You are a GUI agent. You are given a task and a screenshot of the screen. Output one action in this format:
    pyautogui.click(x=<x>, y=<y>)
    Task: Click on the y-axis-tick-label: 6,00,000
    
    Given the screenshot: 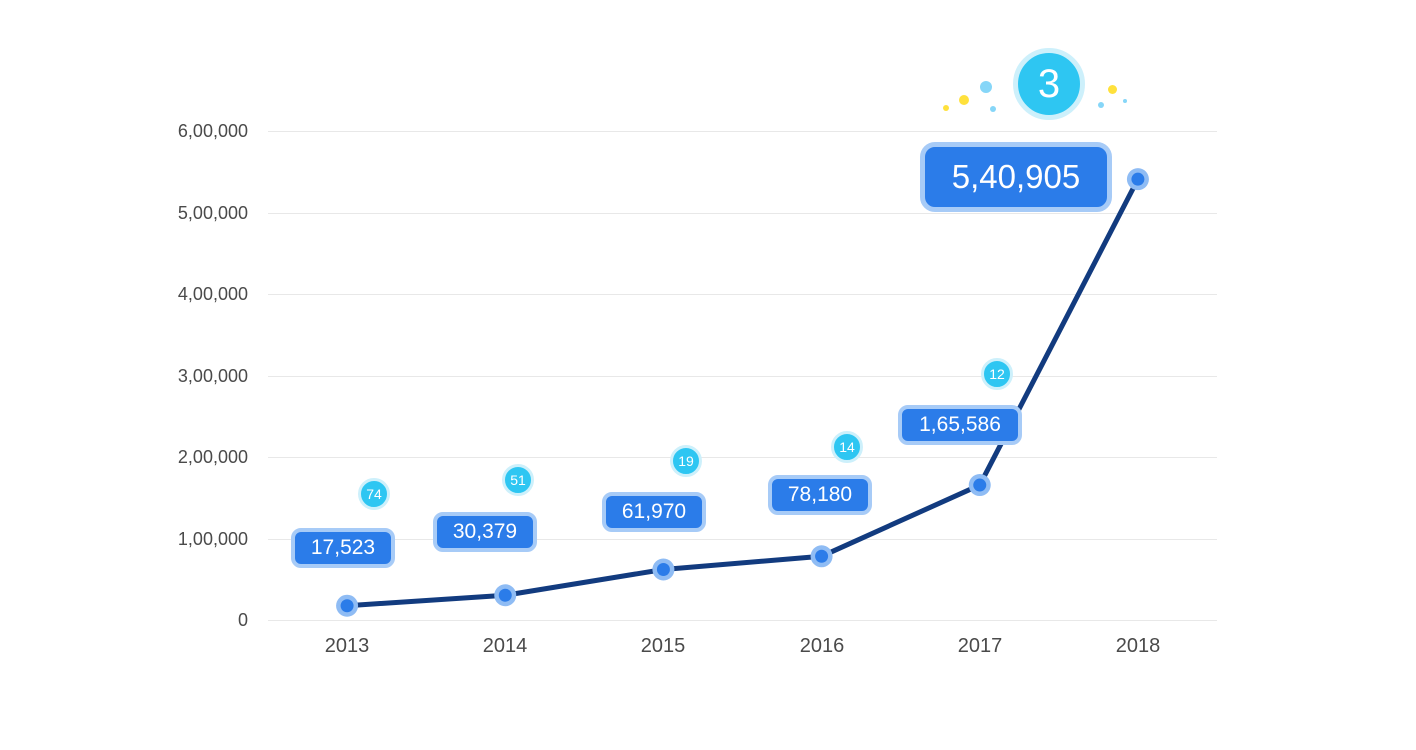 What is the action you would take?
    pyautogui.click(x=212, y=131)
    